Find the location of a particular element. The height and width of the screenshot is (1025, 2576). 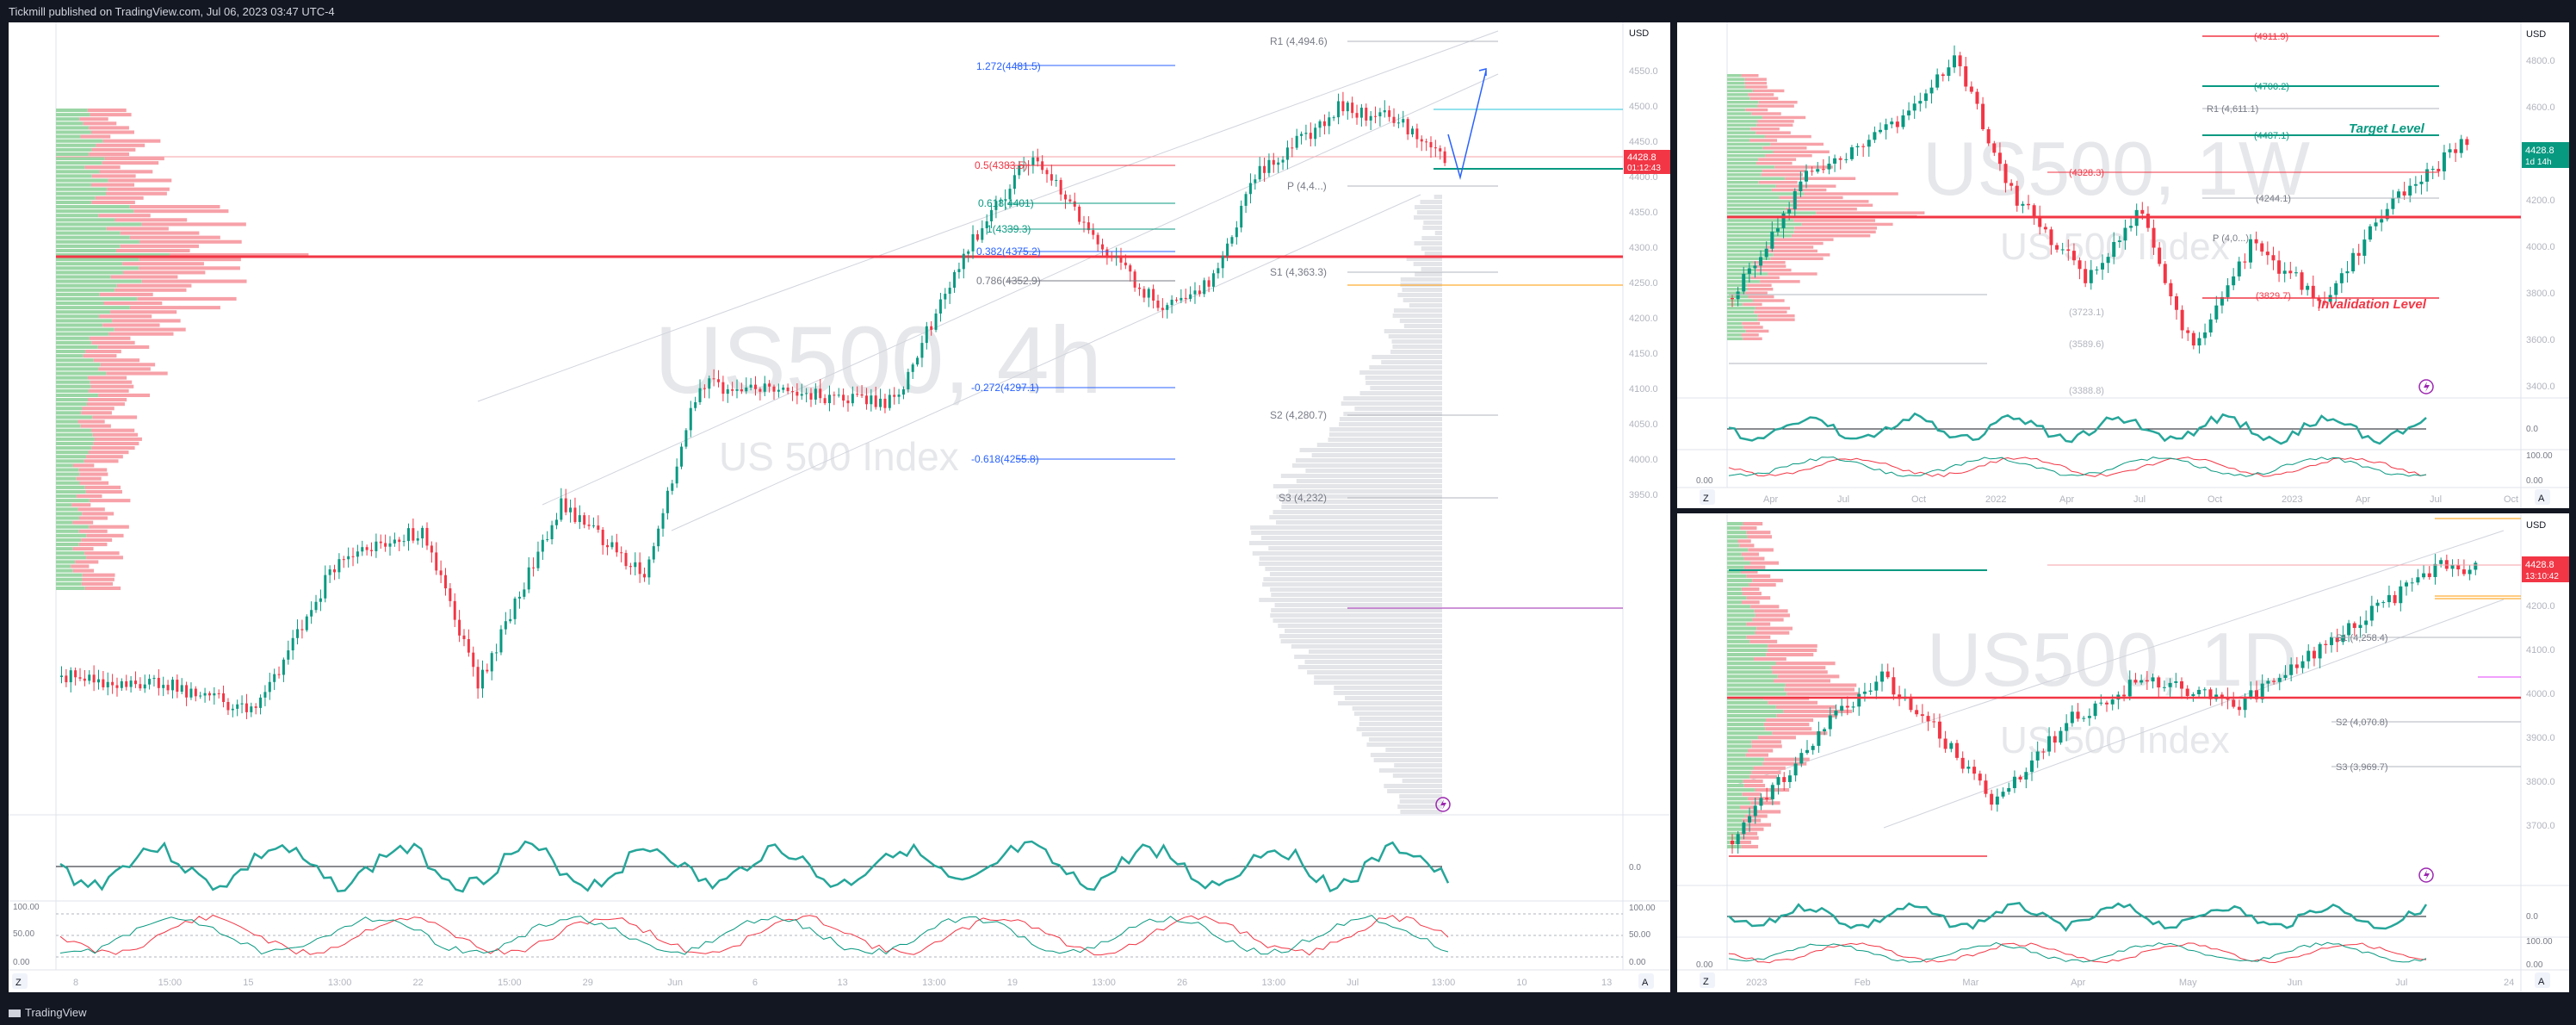

weekly-zoom-button: Z is located at coordinates (1707, 497).